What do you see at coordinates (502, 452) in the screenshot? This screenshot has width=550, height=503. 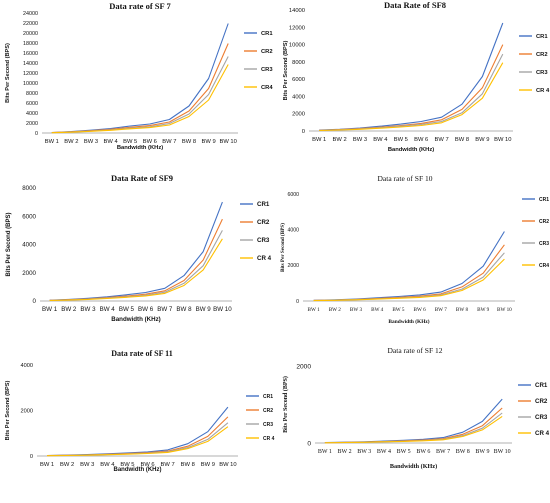 I see `sf12-x-tick-label: BW 10` at bounding box center [502, 452].